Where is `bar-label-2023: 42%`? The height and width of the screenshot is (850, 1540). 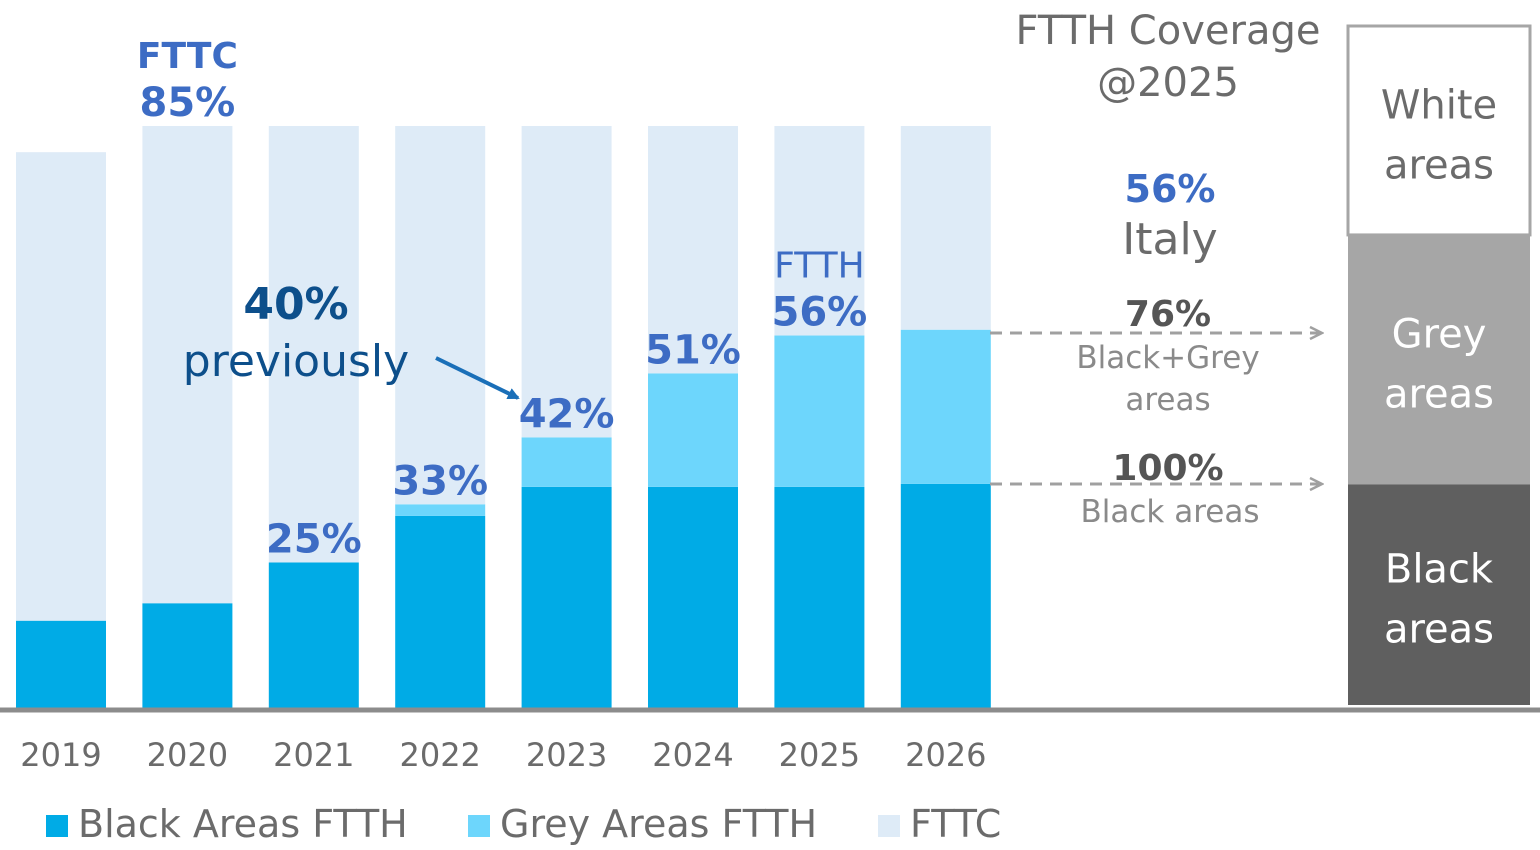 bar-label-2023: 42% is located at coordinates (567, 414).